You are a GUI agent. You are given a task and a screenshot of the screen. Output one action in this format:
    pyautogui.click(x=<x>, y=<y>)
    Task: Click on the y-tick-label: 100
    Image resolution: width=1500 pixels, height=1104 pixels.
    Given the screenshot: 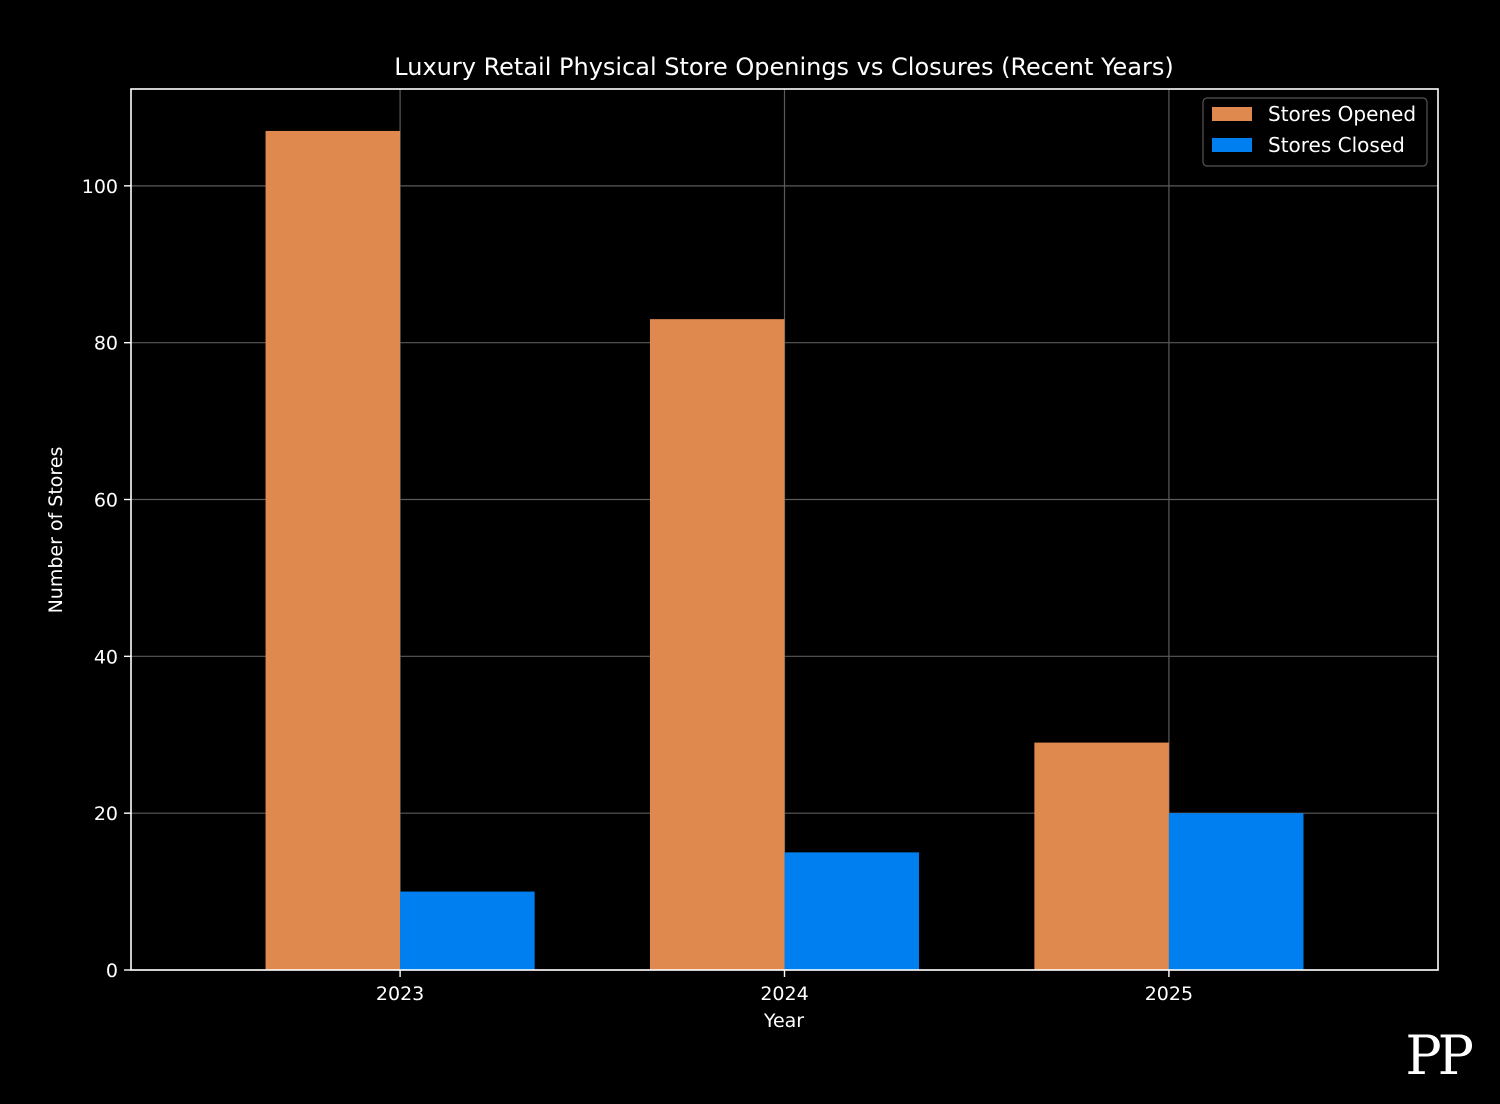 What is the action you would take?
    pyautogui.click(x=100, y=187)
    